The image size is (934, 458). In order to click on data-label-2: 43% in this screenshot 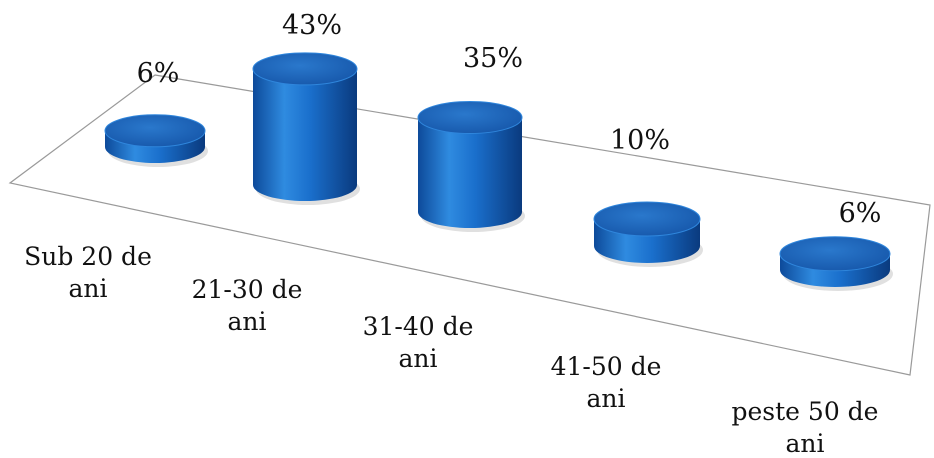, I will do `click(312, 25)`.